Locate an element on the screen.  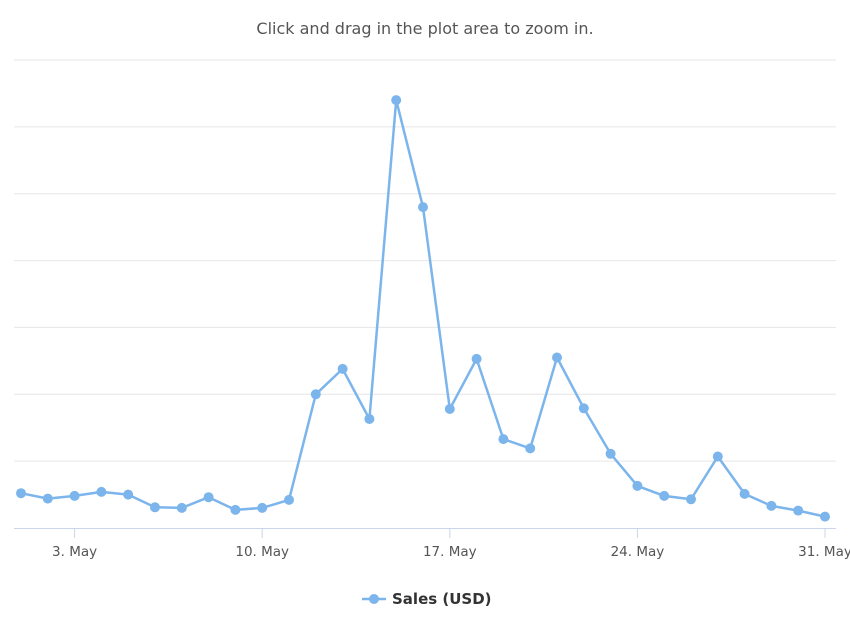
legend-series-label: Sales (USD) is located at coordinates (442, 599).